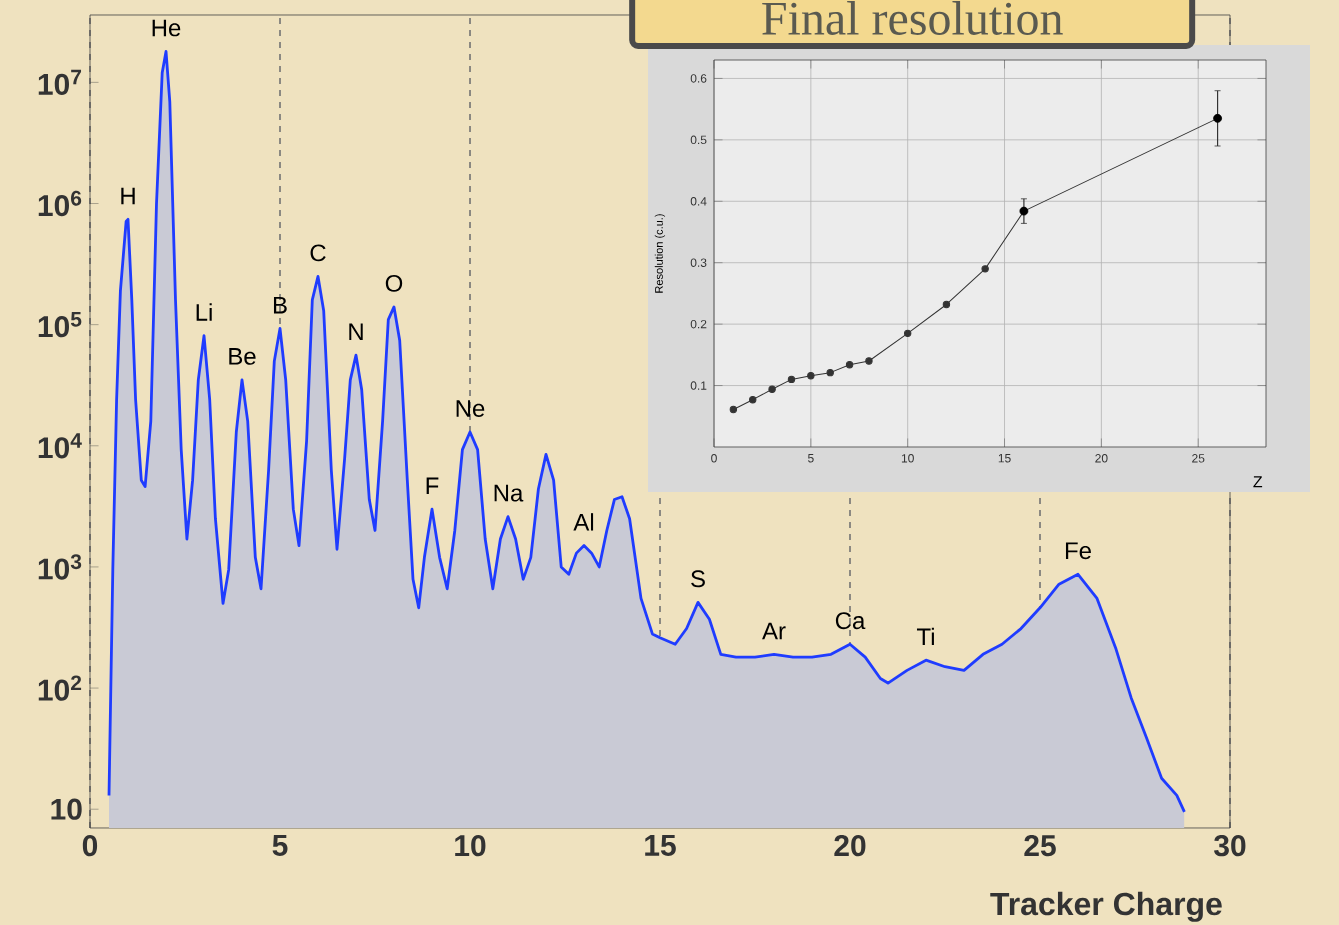  I want to click on annotation: O, so click(394, 283).